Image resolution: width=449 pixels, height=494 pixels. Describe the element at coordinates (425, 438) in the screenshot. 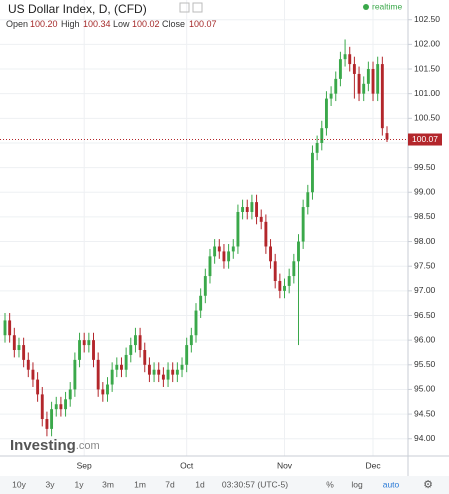

I see `y-tick-label: 94.00` at that location.